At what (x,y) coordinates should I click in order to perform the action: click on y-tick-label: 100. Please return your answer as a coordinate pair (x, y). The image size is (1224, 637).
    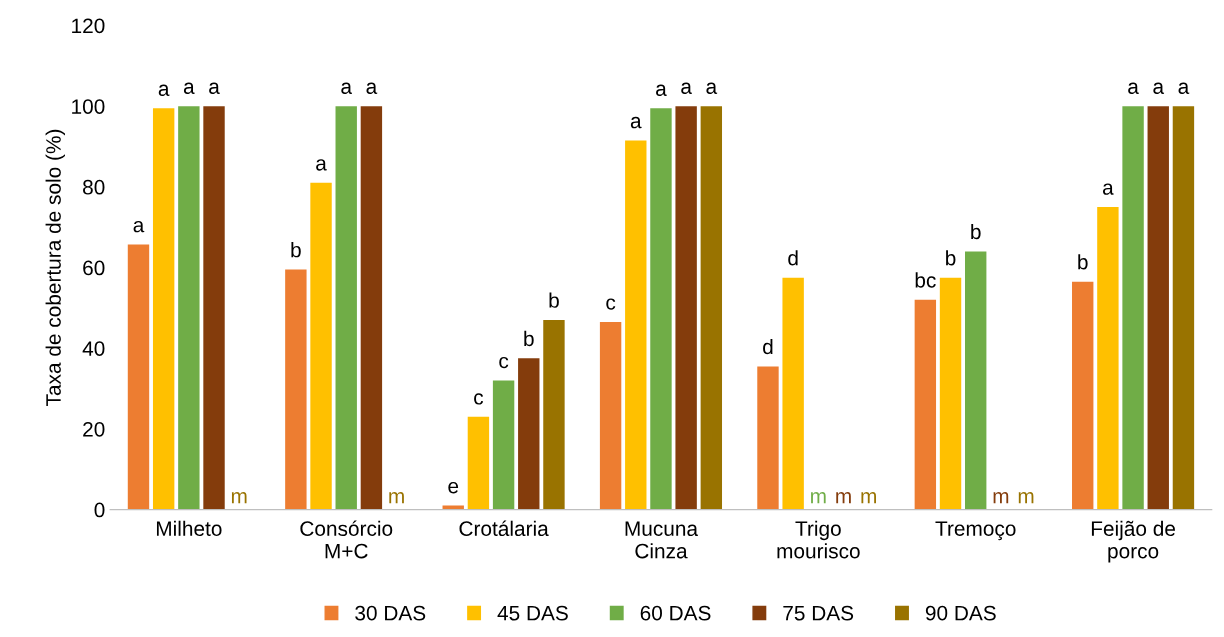
    Looking at the image, I should click on (88, 106).